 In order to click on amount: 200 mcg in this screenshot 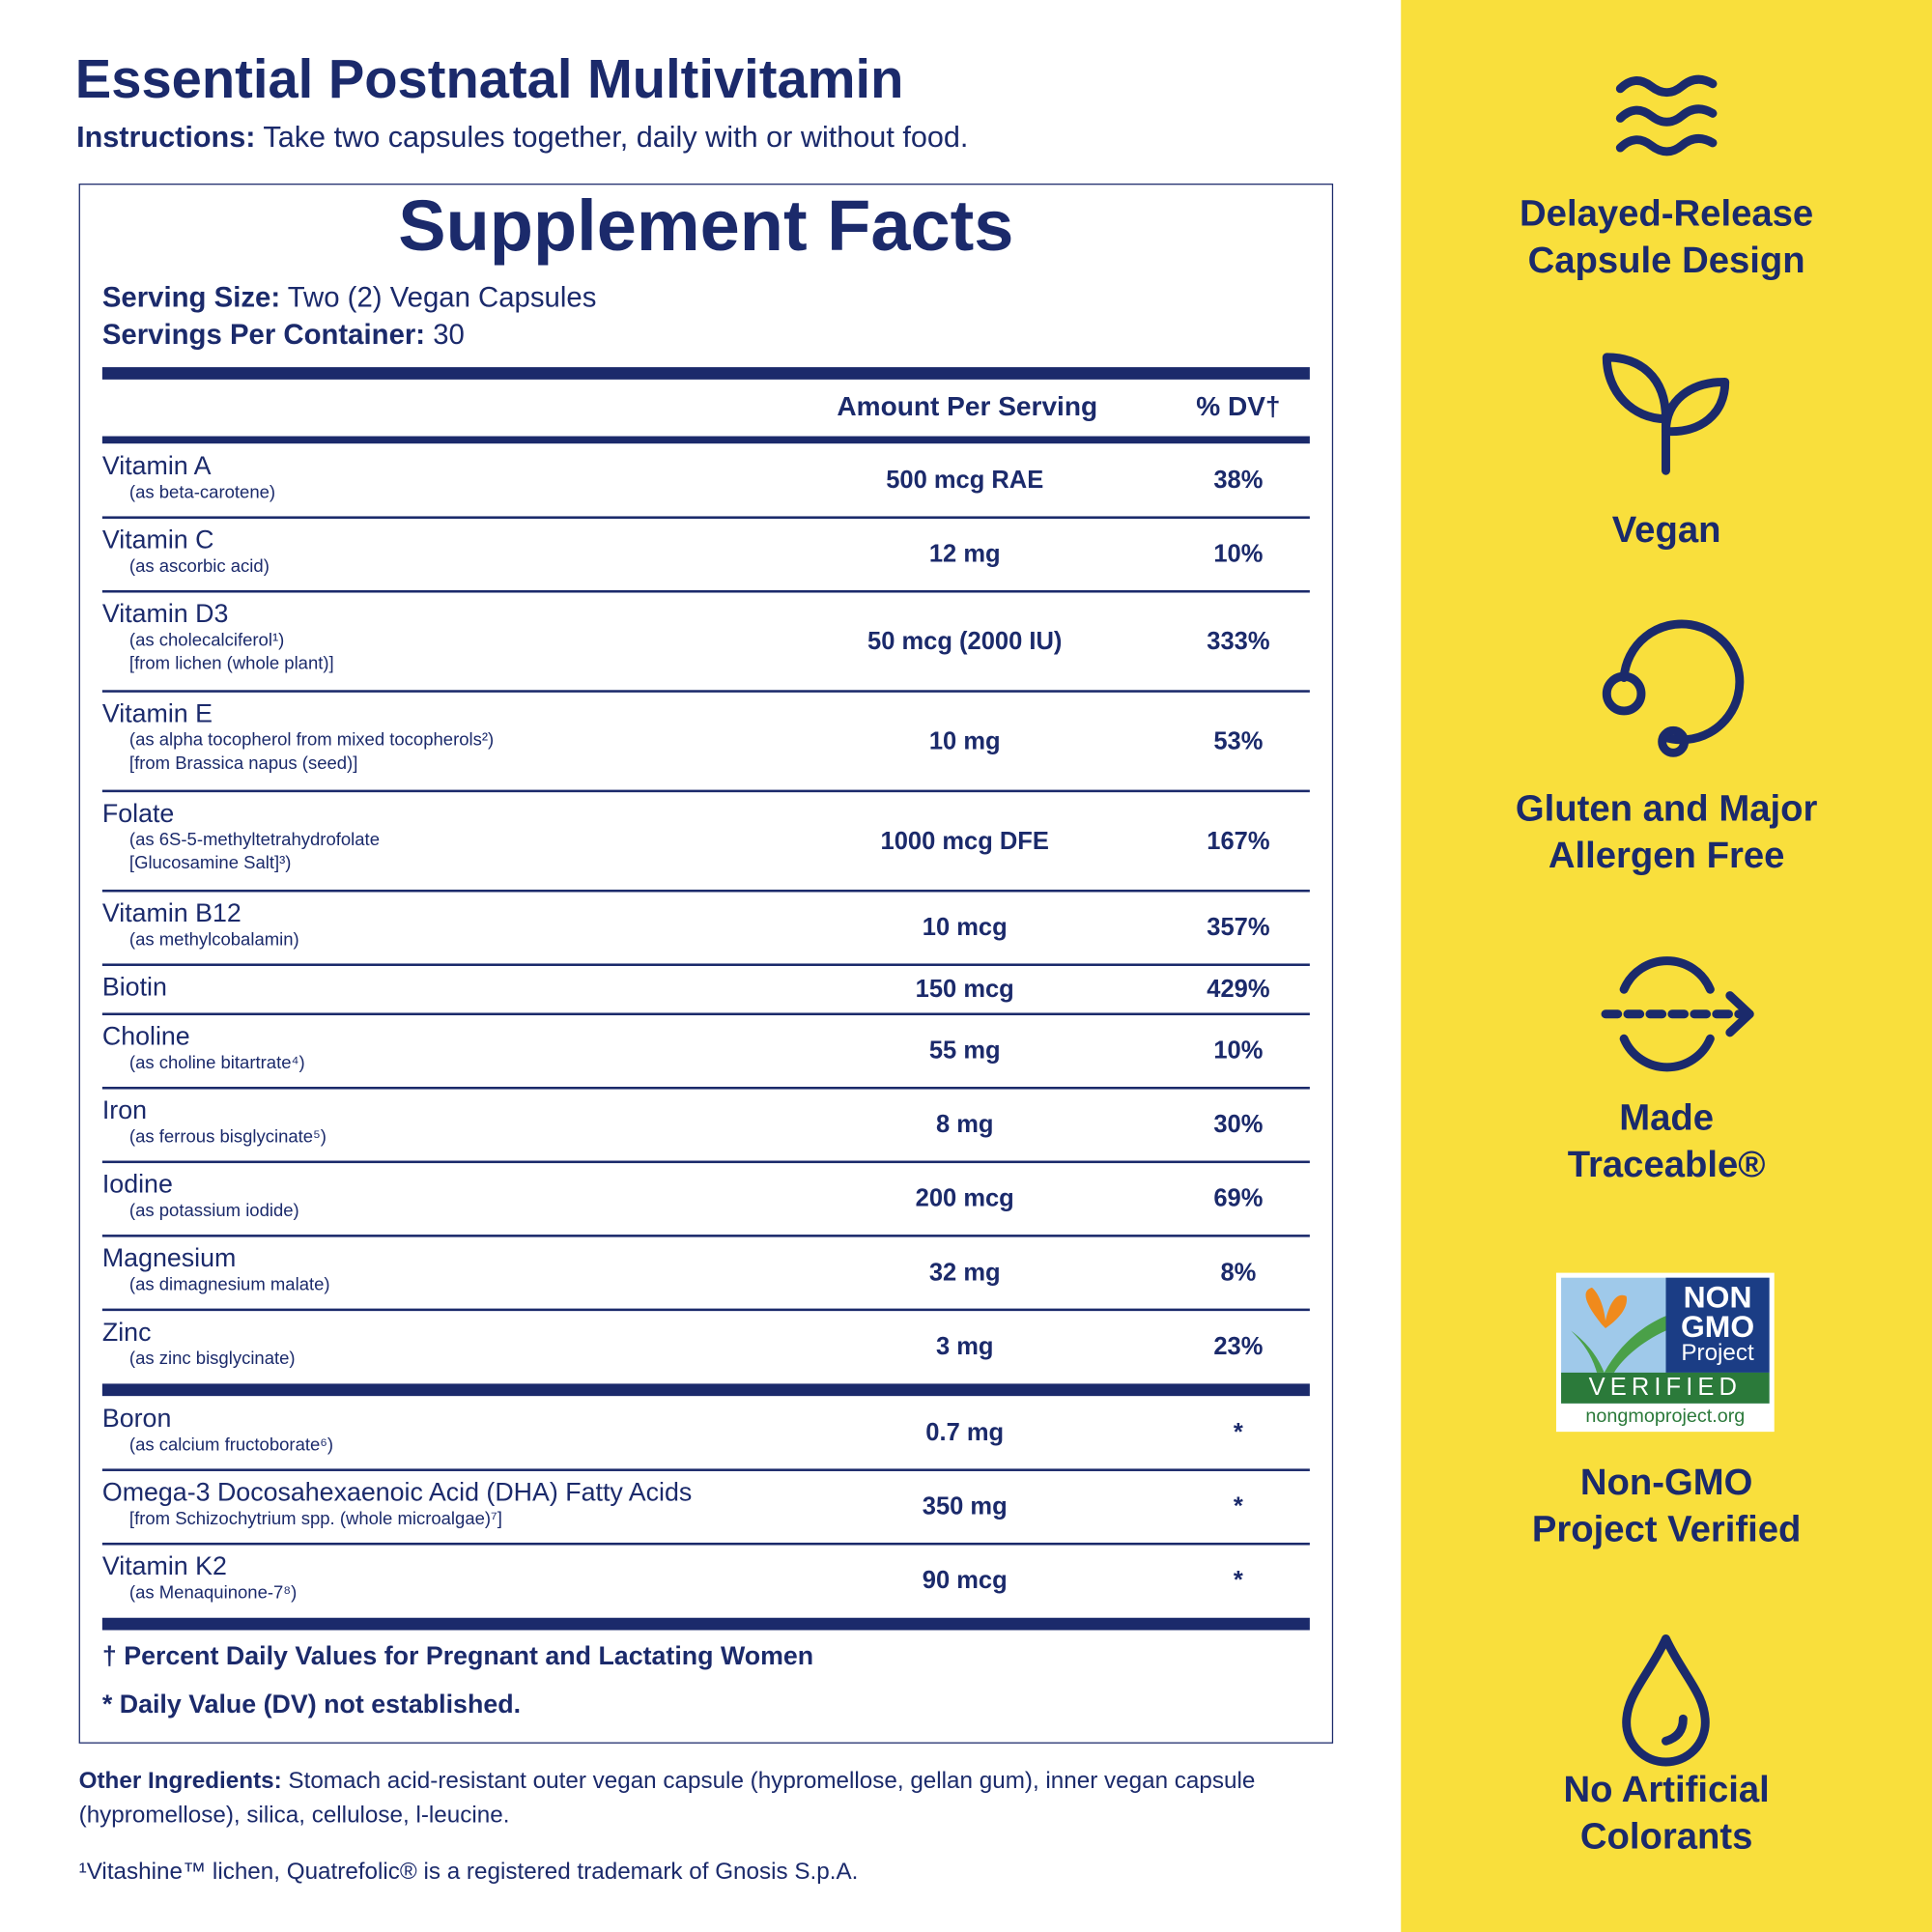, I will do `click(964, 1199)`.